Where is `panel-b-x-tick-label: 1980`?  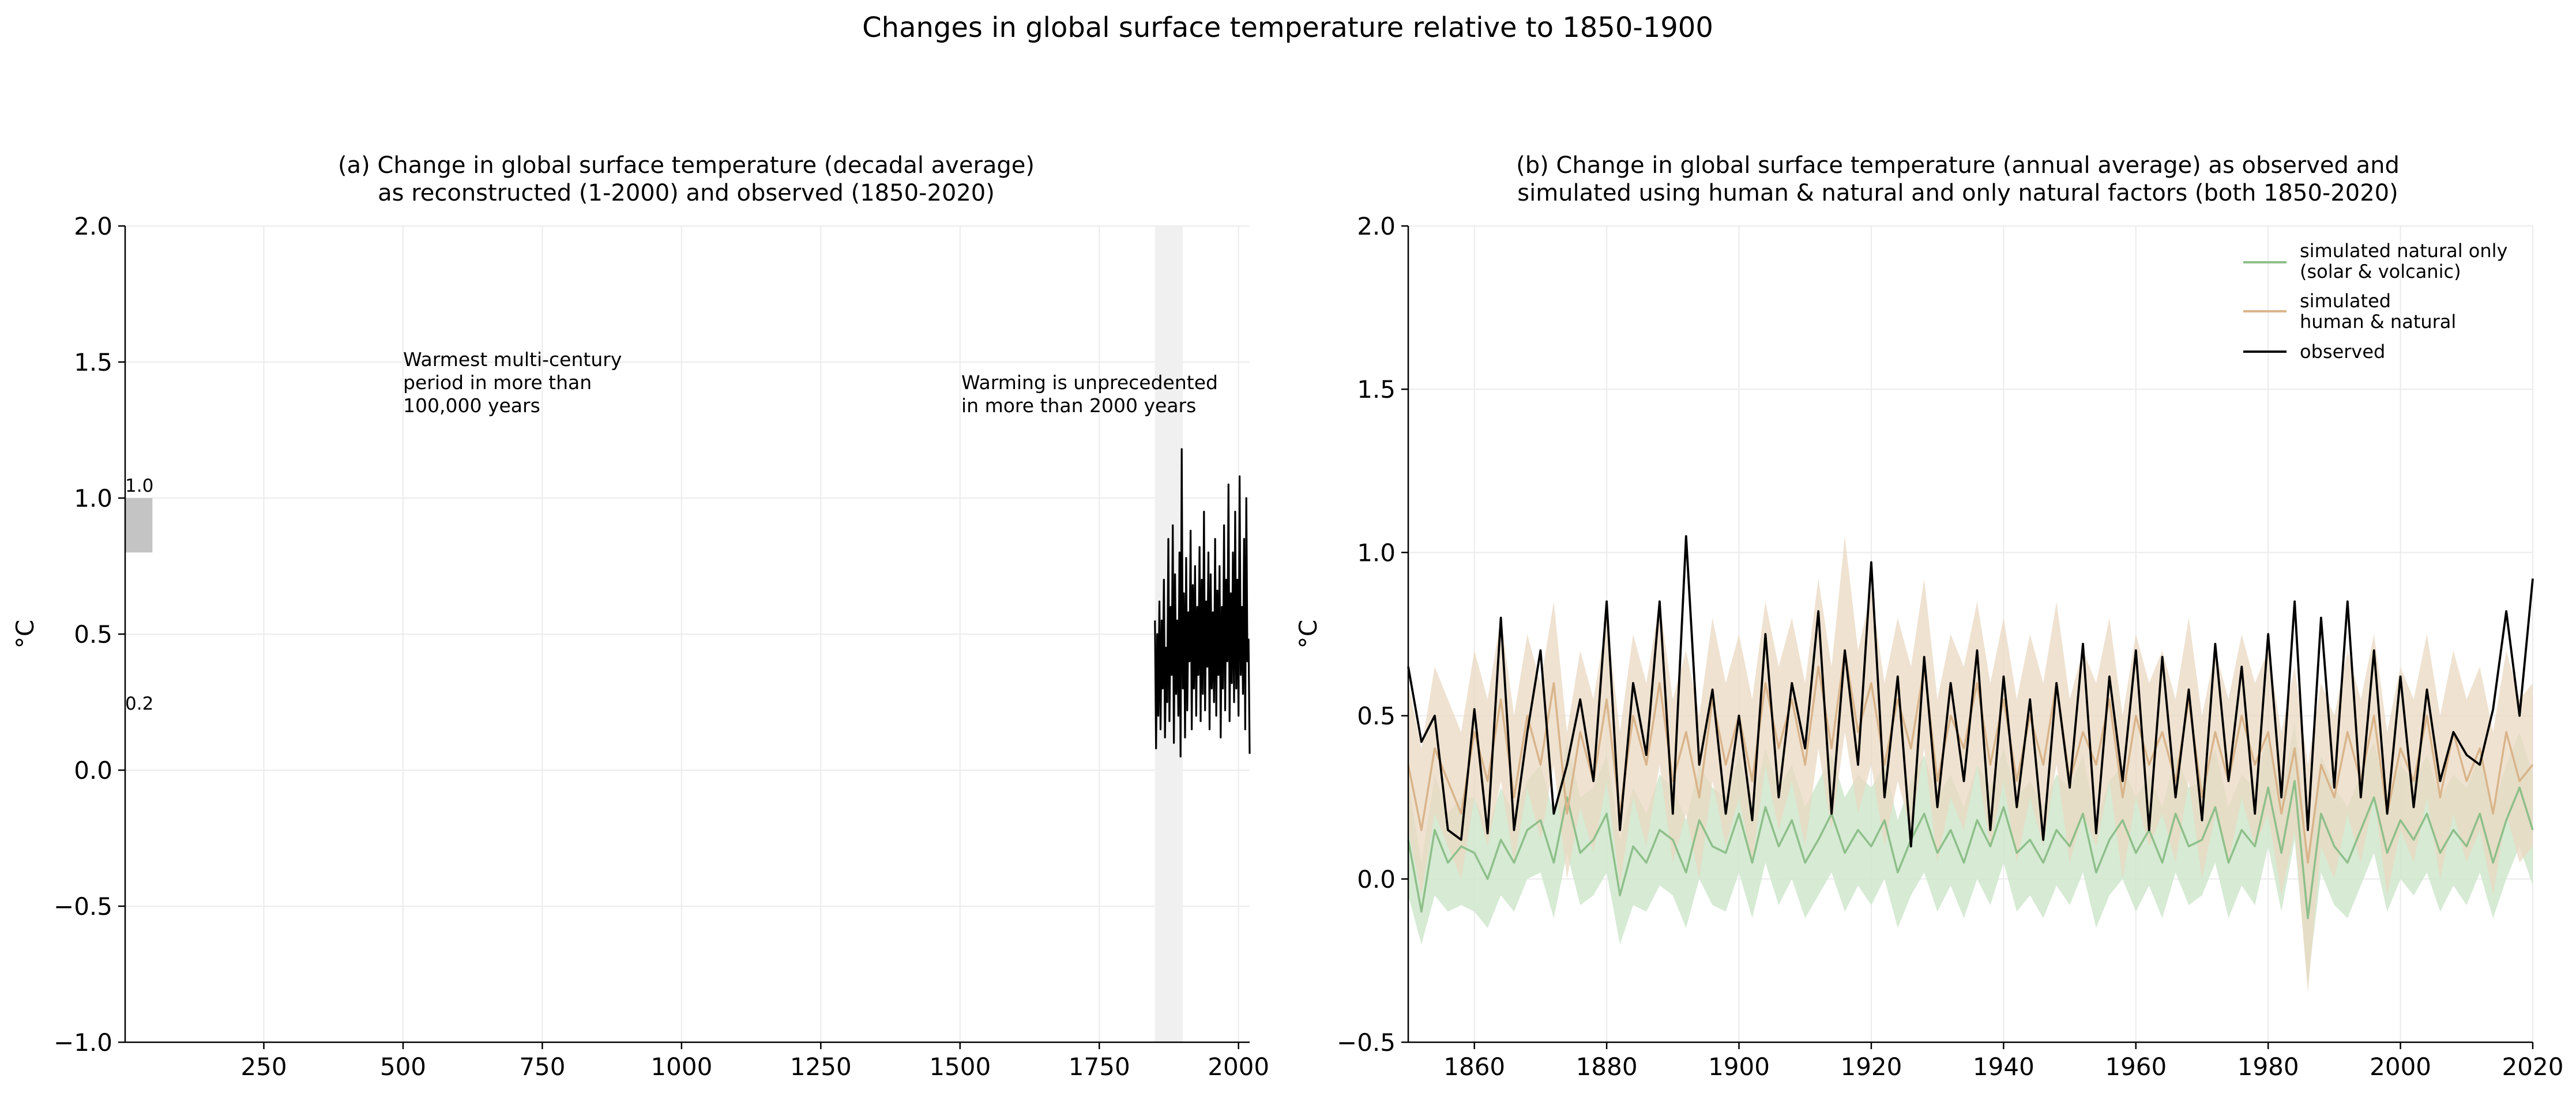
panel-b-x-tick-label: 1980 is located at coordinates (2268, 1067).